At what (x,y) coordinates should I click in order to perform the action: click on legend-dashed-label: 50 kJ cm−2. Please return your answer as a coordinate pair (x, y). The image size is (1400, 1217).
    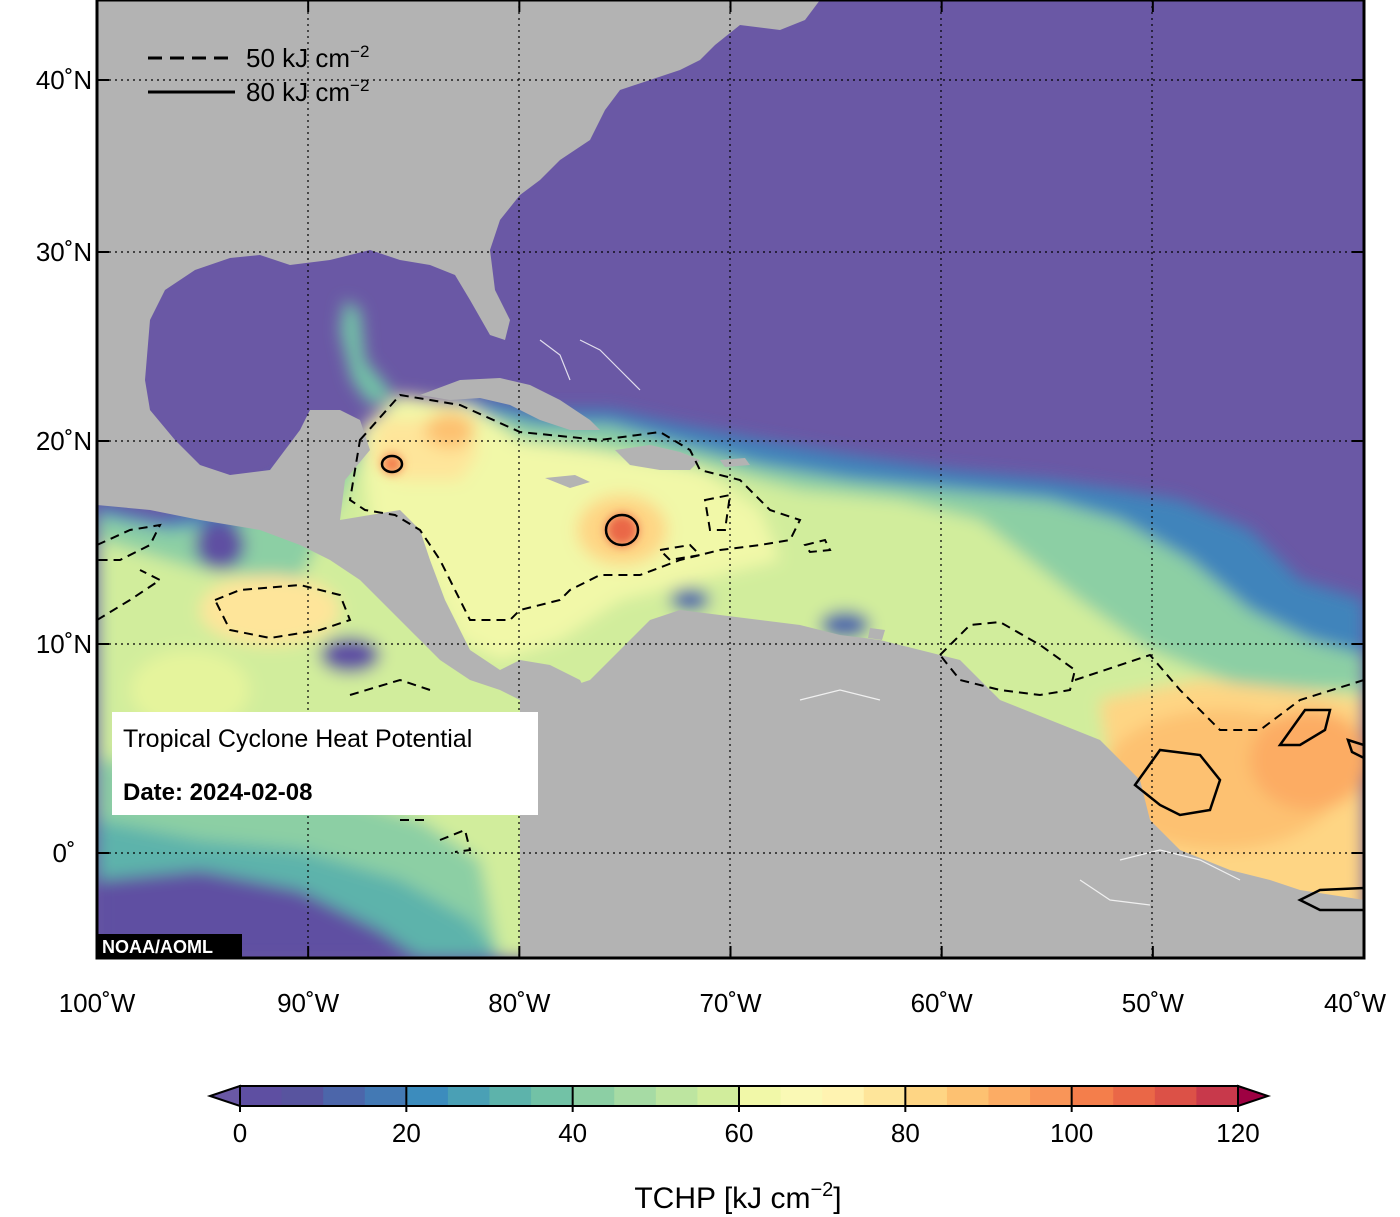
    Looking at the image, I should click on (307, 57).